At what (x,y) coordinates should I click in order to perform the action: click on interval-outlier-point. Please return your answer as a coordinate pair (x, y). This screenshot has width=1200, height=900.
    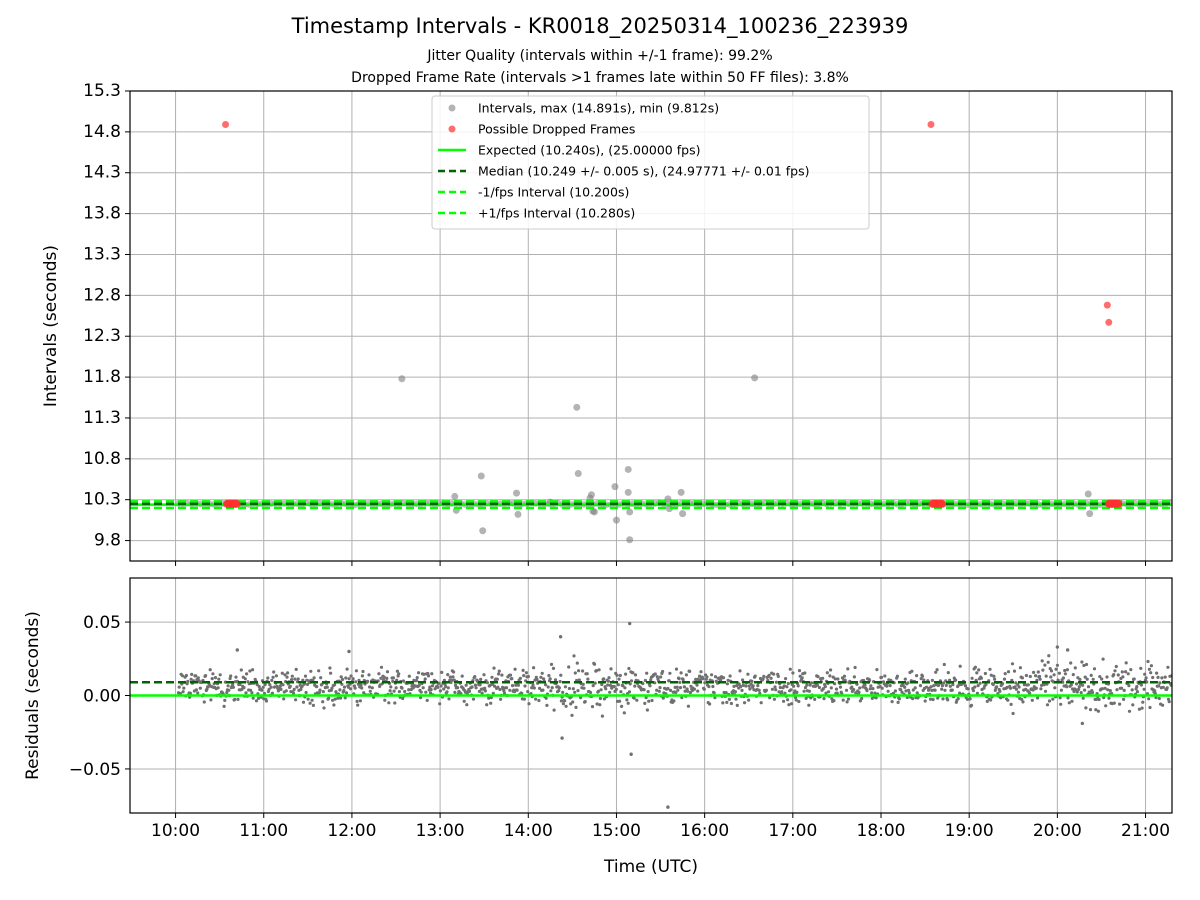
    Looking at the image, I should click on (578, 474).